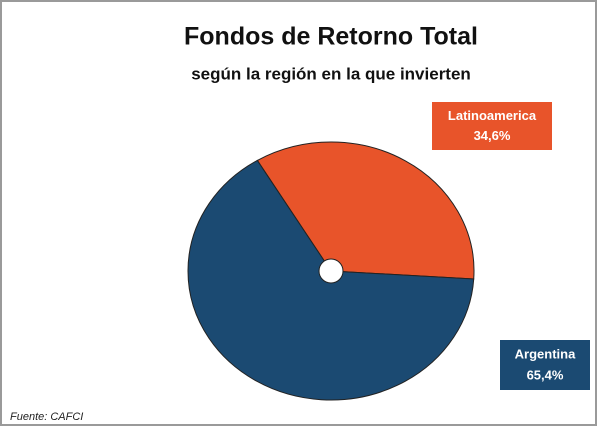  What do you see at coordinates (331, 73) in the screenshot?
I see `chart-subtitle: según la región en la que invierten` at bounding box center [331, 73].